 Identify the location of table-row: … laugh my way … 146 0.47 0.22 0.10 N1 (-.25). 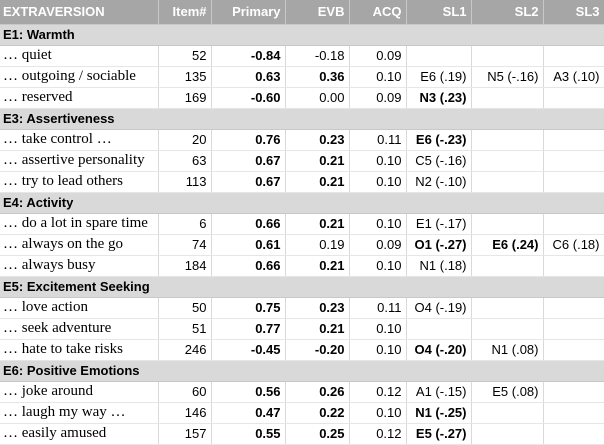
(302, 413).